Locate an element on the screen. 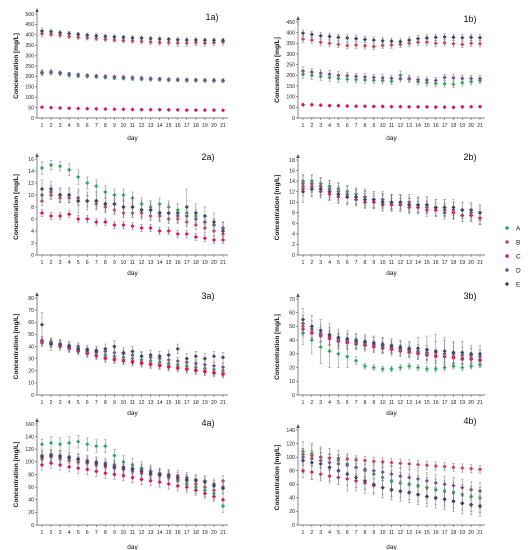 The image size is (530, 550). y-axis-label: Concentration [mg/L] is located at coordinates (277, 478).